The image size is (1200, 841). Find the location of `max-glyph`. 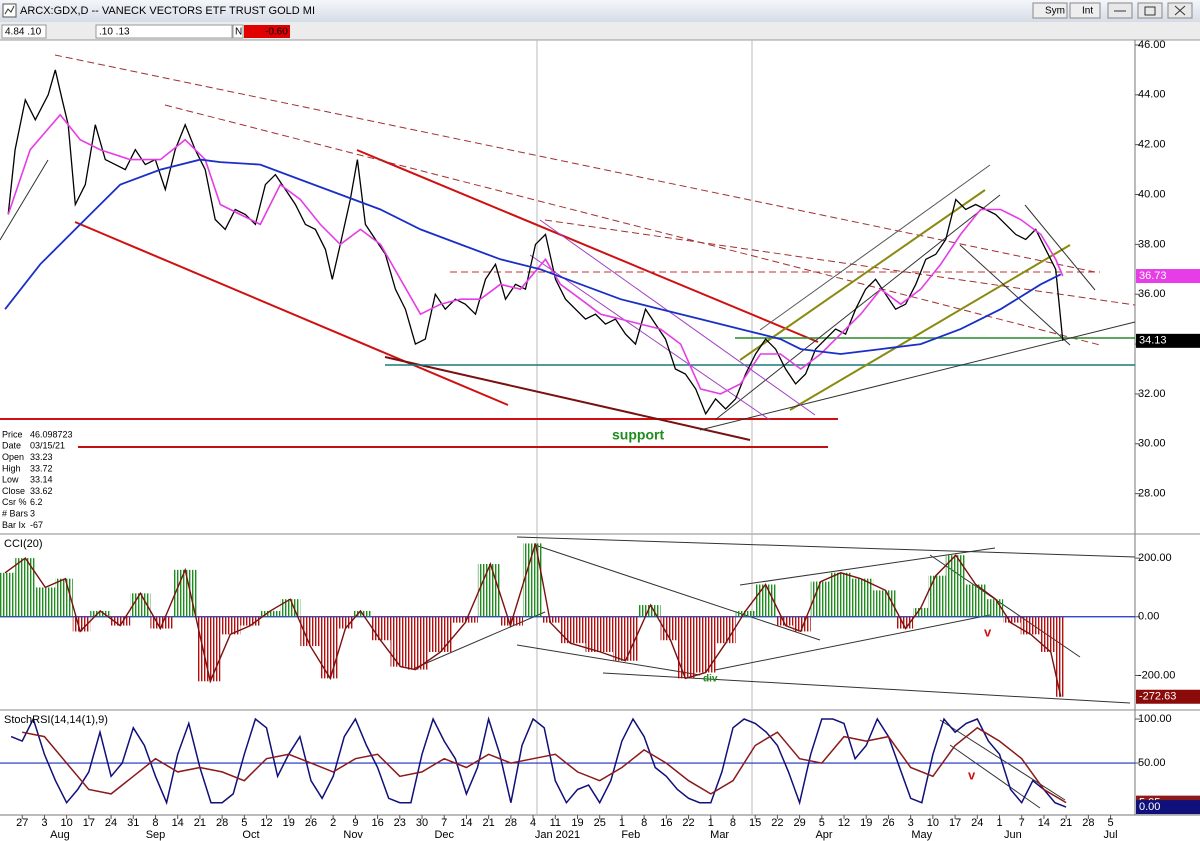

max-glyph is located at coordinates (1150, 11).